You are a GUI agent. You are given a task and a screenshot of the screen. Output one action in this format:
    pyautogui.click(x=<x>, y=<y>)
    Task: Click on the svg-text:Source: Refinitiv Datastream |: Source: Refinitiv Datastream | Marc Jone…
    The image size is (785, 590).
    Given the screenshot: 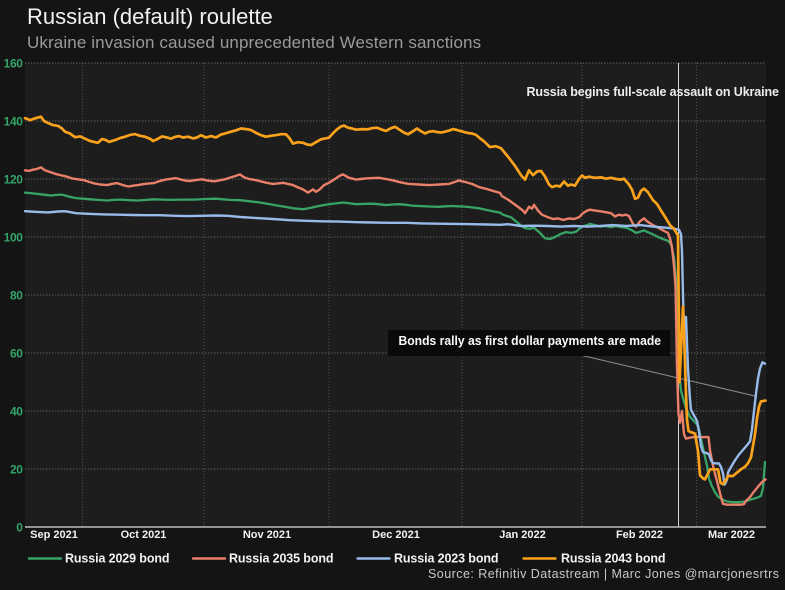 What is the action you would take?
    pyautogui.click(x=603, y=574)
    